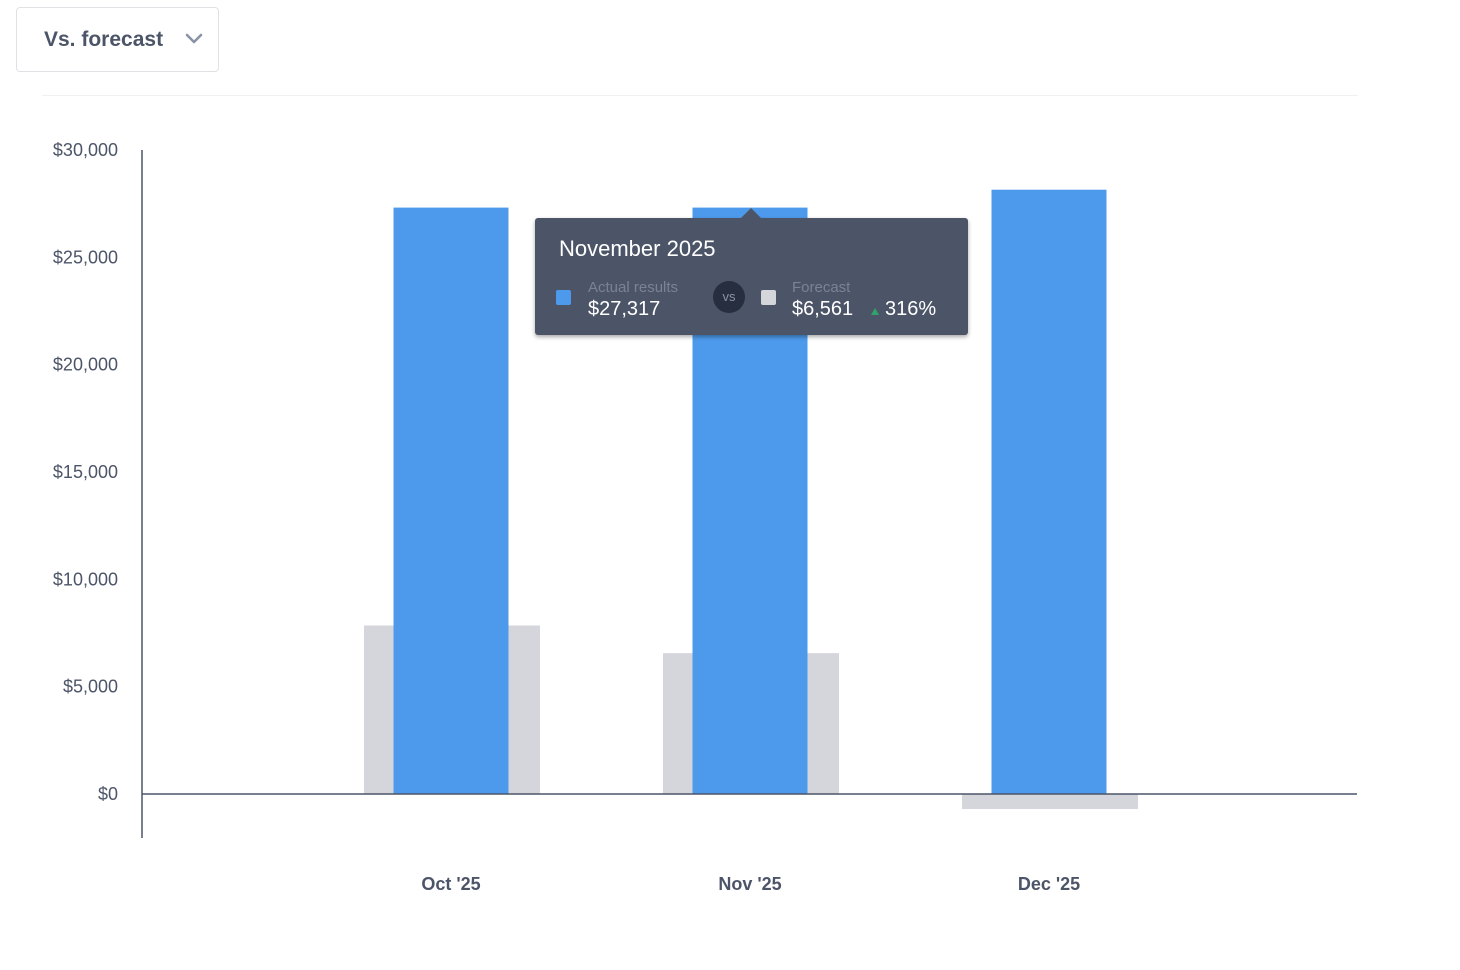 This screenshot has width=1460, height=970. What do you see at coordinates (1050, 802) in the screenshot?
I see `forecast-bar` at bounding box center [1050, 802].